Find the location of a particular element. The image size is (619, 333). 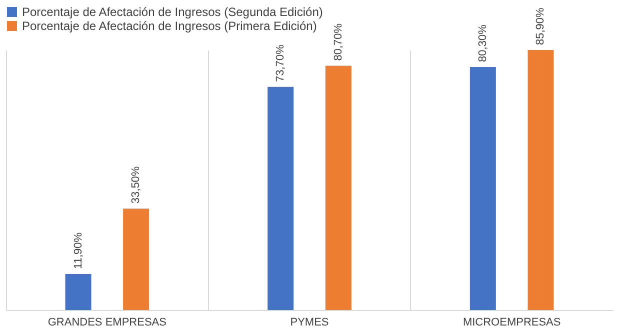

data-label: 33,50% is located at coordinates (136, 185).